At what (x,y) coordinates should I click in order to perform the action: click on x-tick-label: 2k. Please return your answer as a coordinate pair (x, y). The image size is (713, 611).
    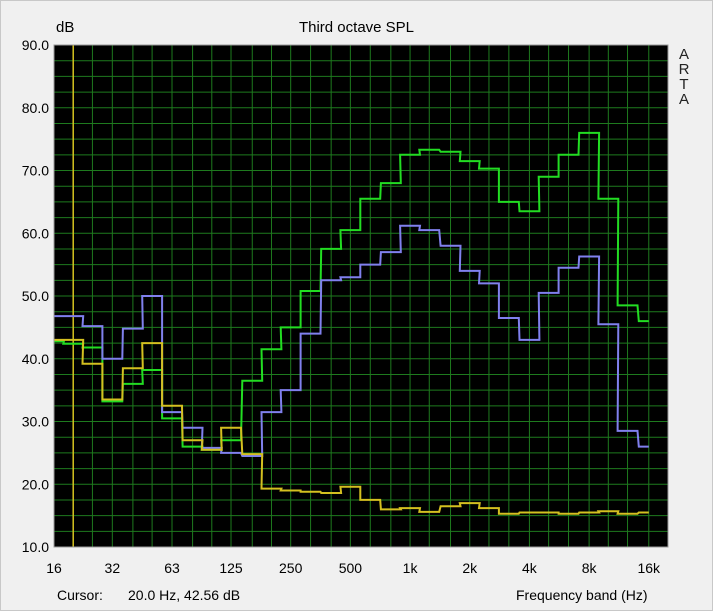
    Looking at the image, I should click on (470, 568).